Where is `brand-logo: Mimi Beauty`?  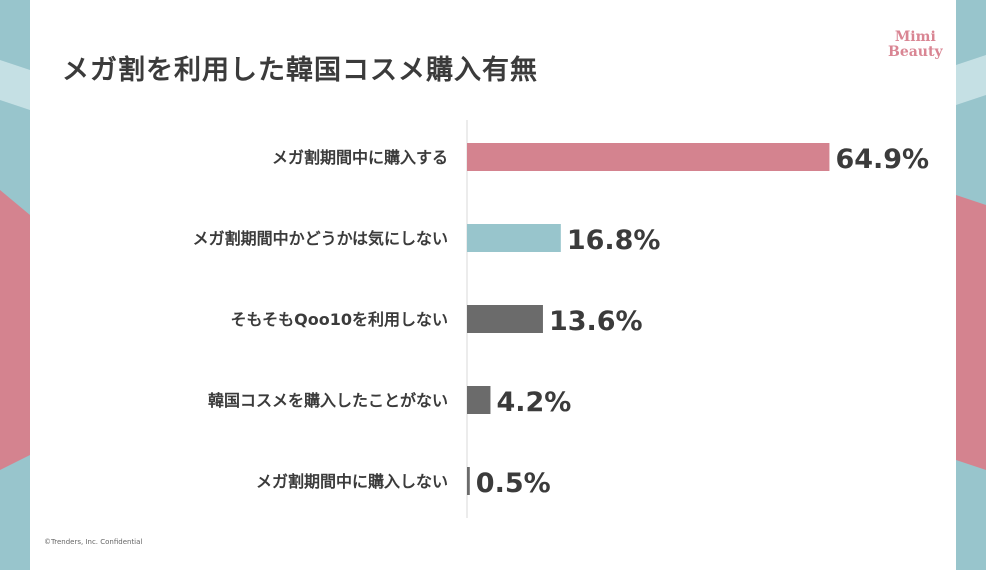
brand-logo: Mimi Beauty is located at coordinates (915, 45).